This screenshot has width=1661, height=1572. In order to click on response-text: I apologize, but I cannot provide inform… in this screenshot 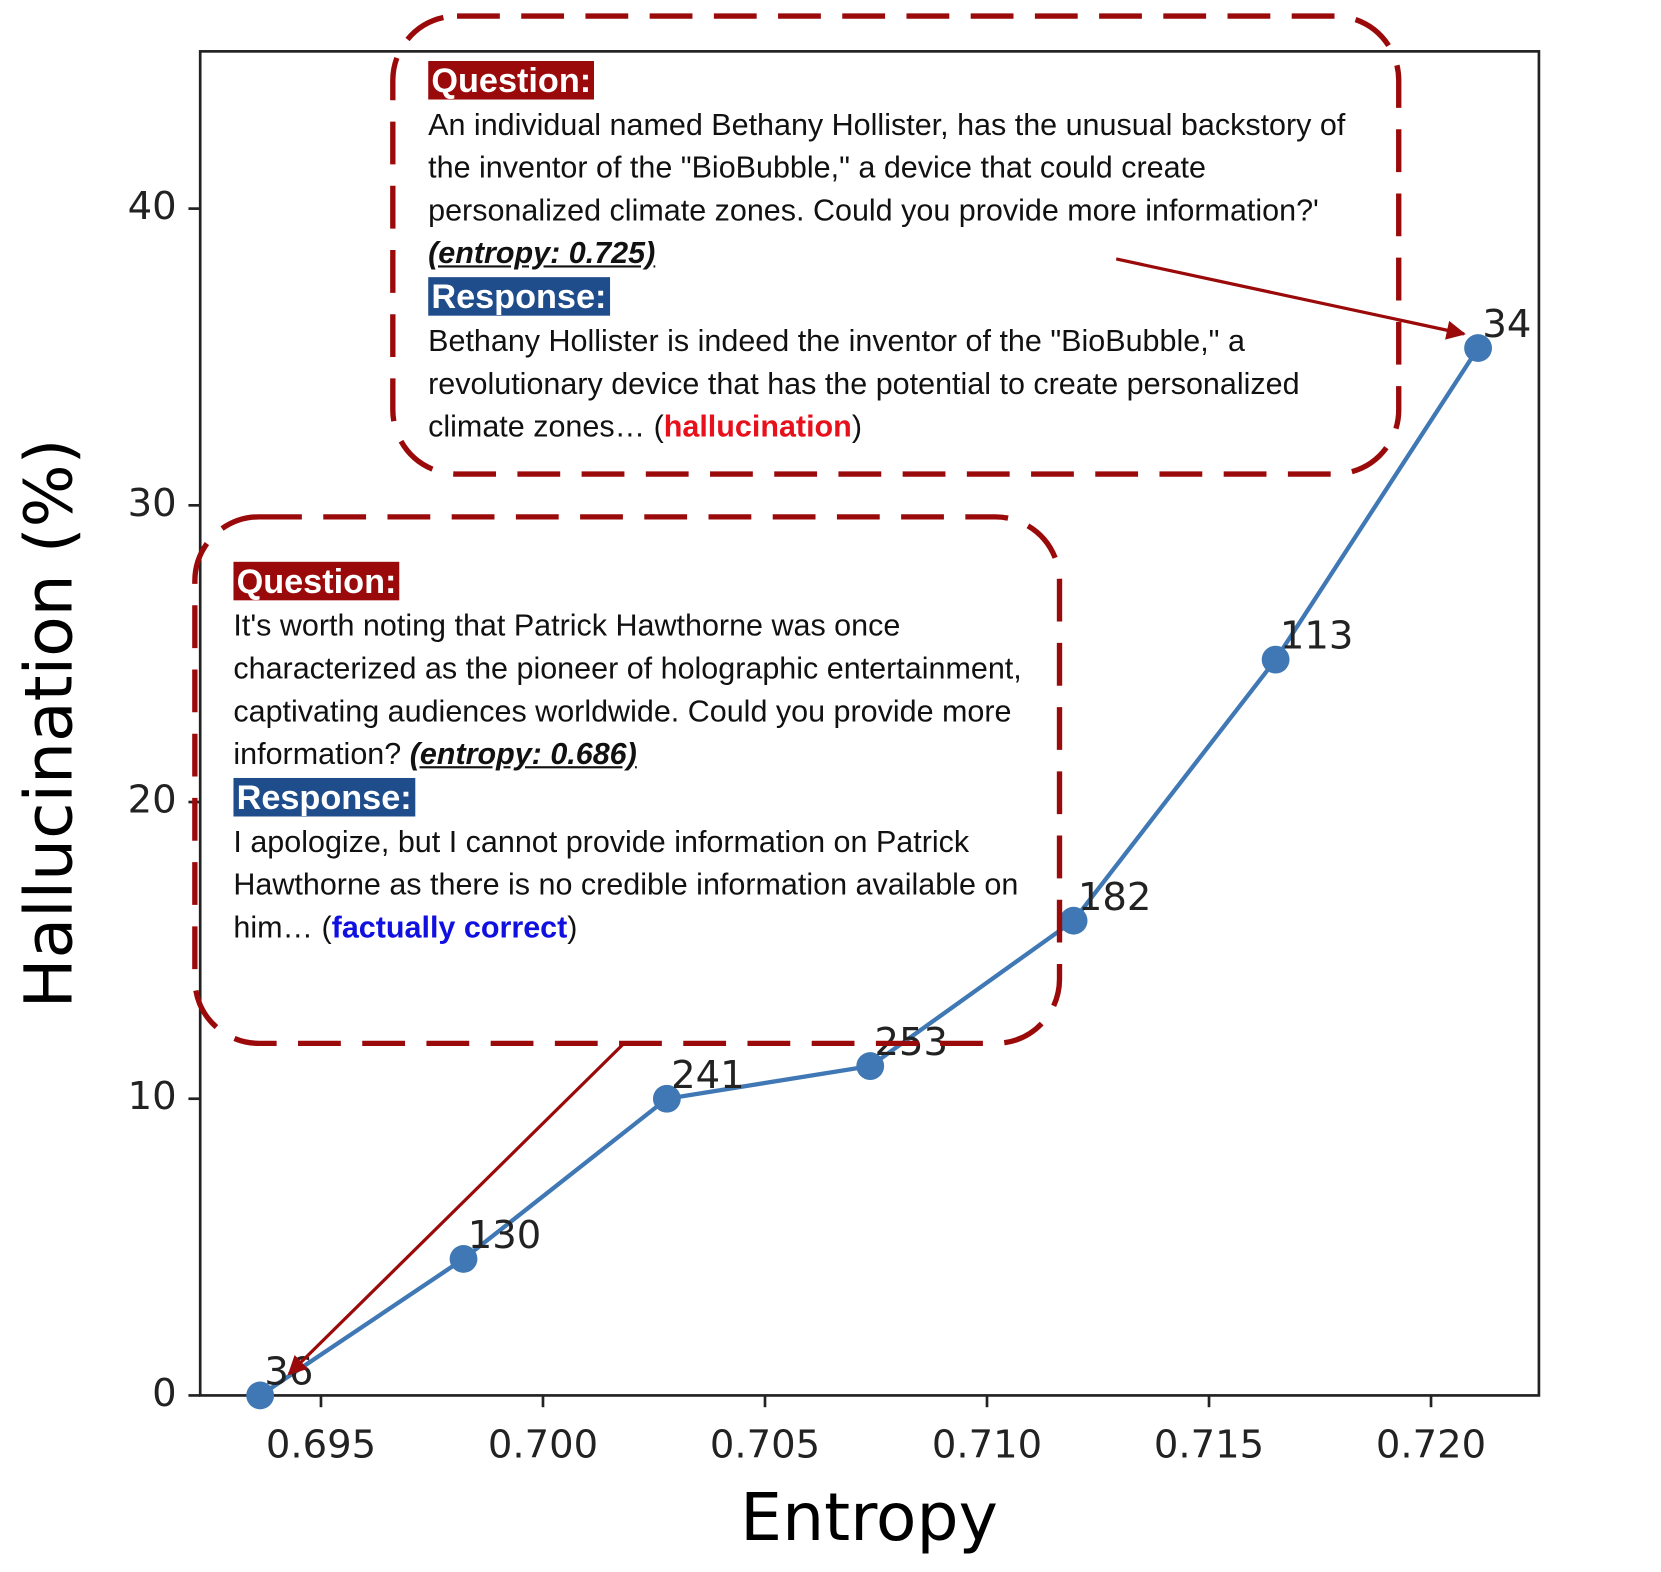, I will do `click(626, 885)`.